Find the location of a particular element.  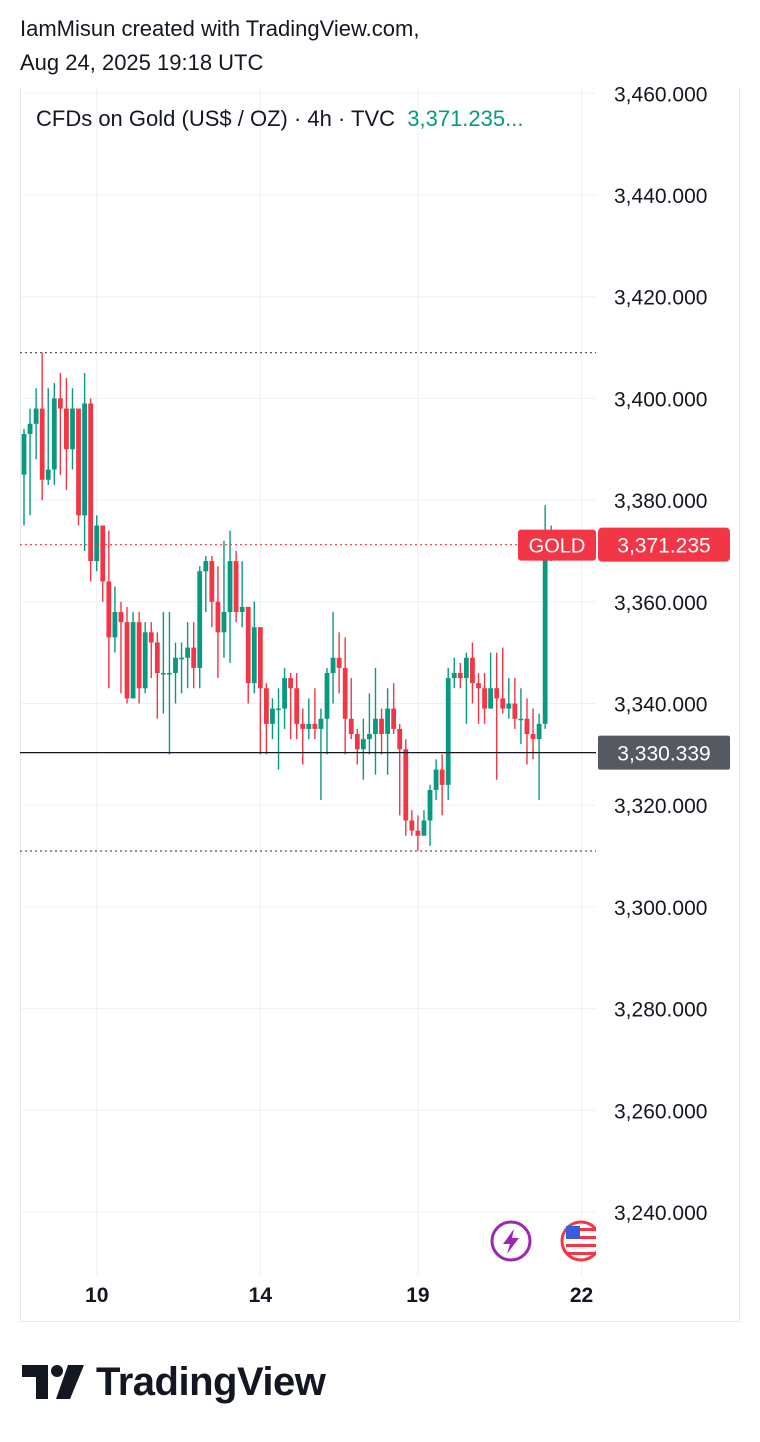

crosshair-price-tag-label: 3,330.339 is located at coordinates (663, 754).